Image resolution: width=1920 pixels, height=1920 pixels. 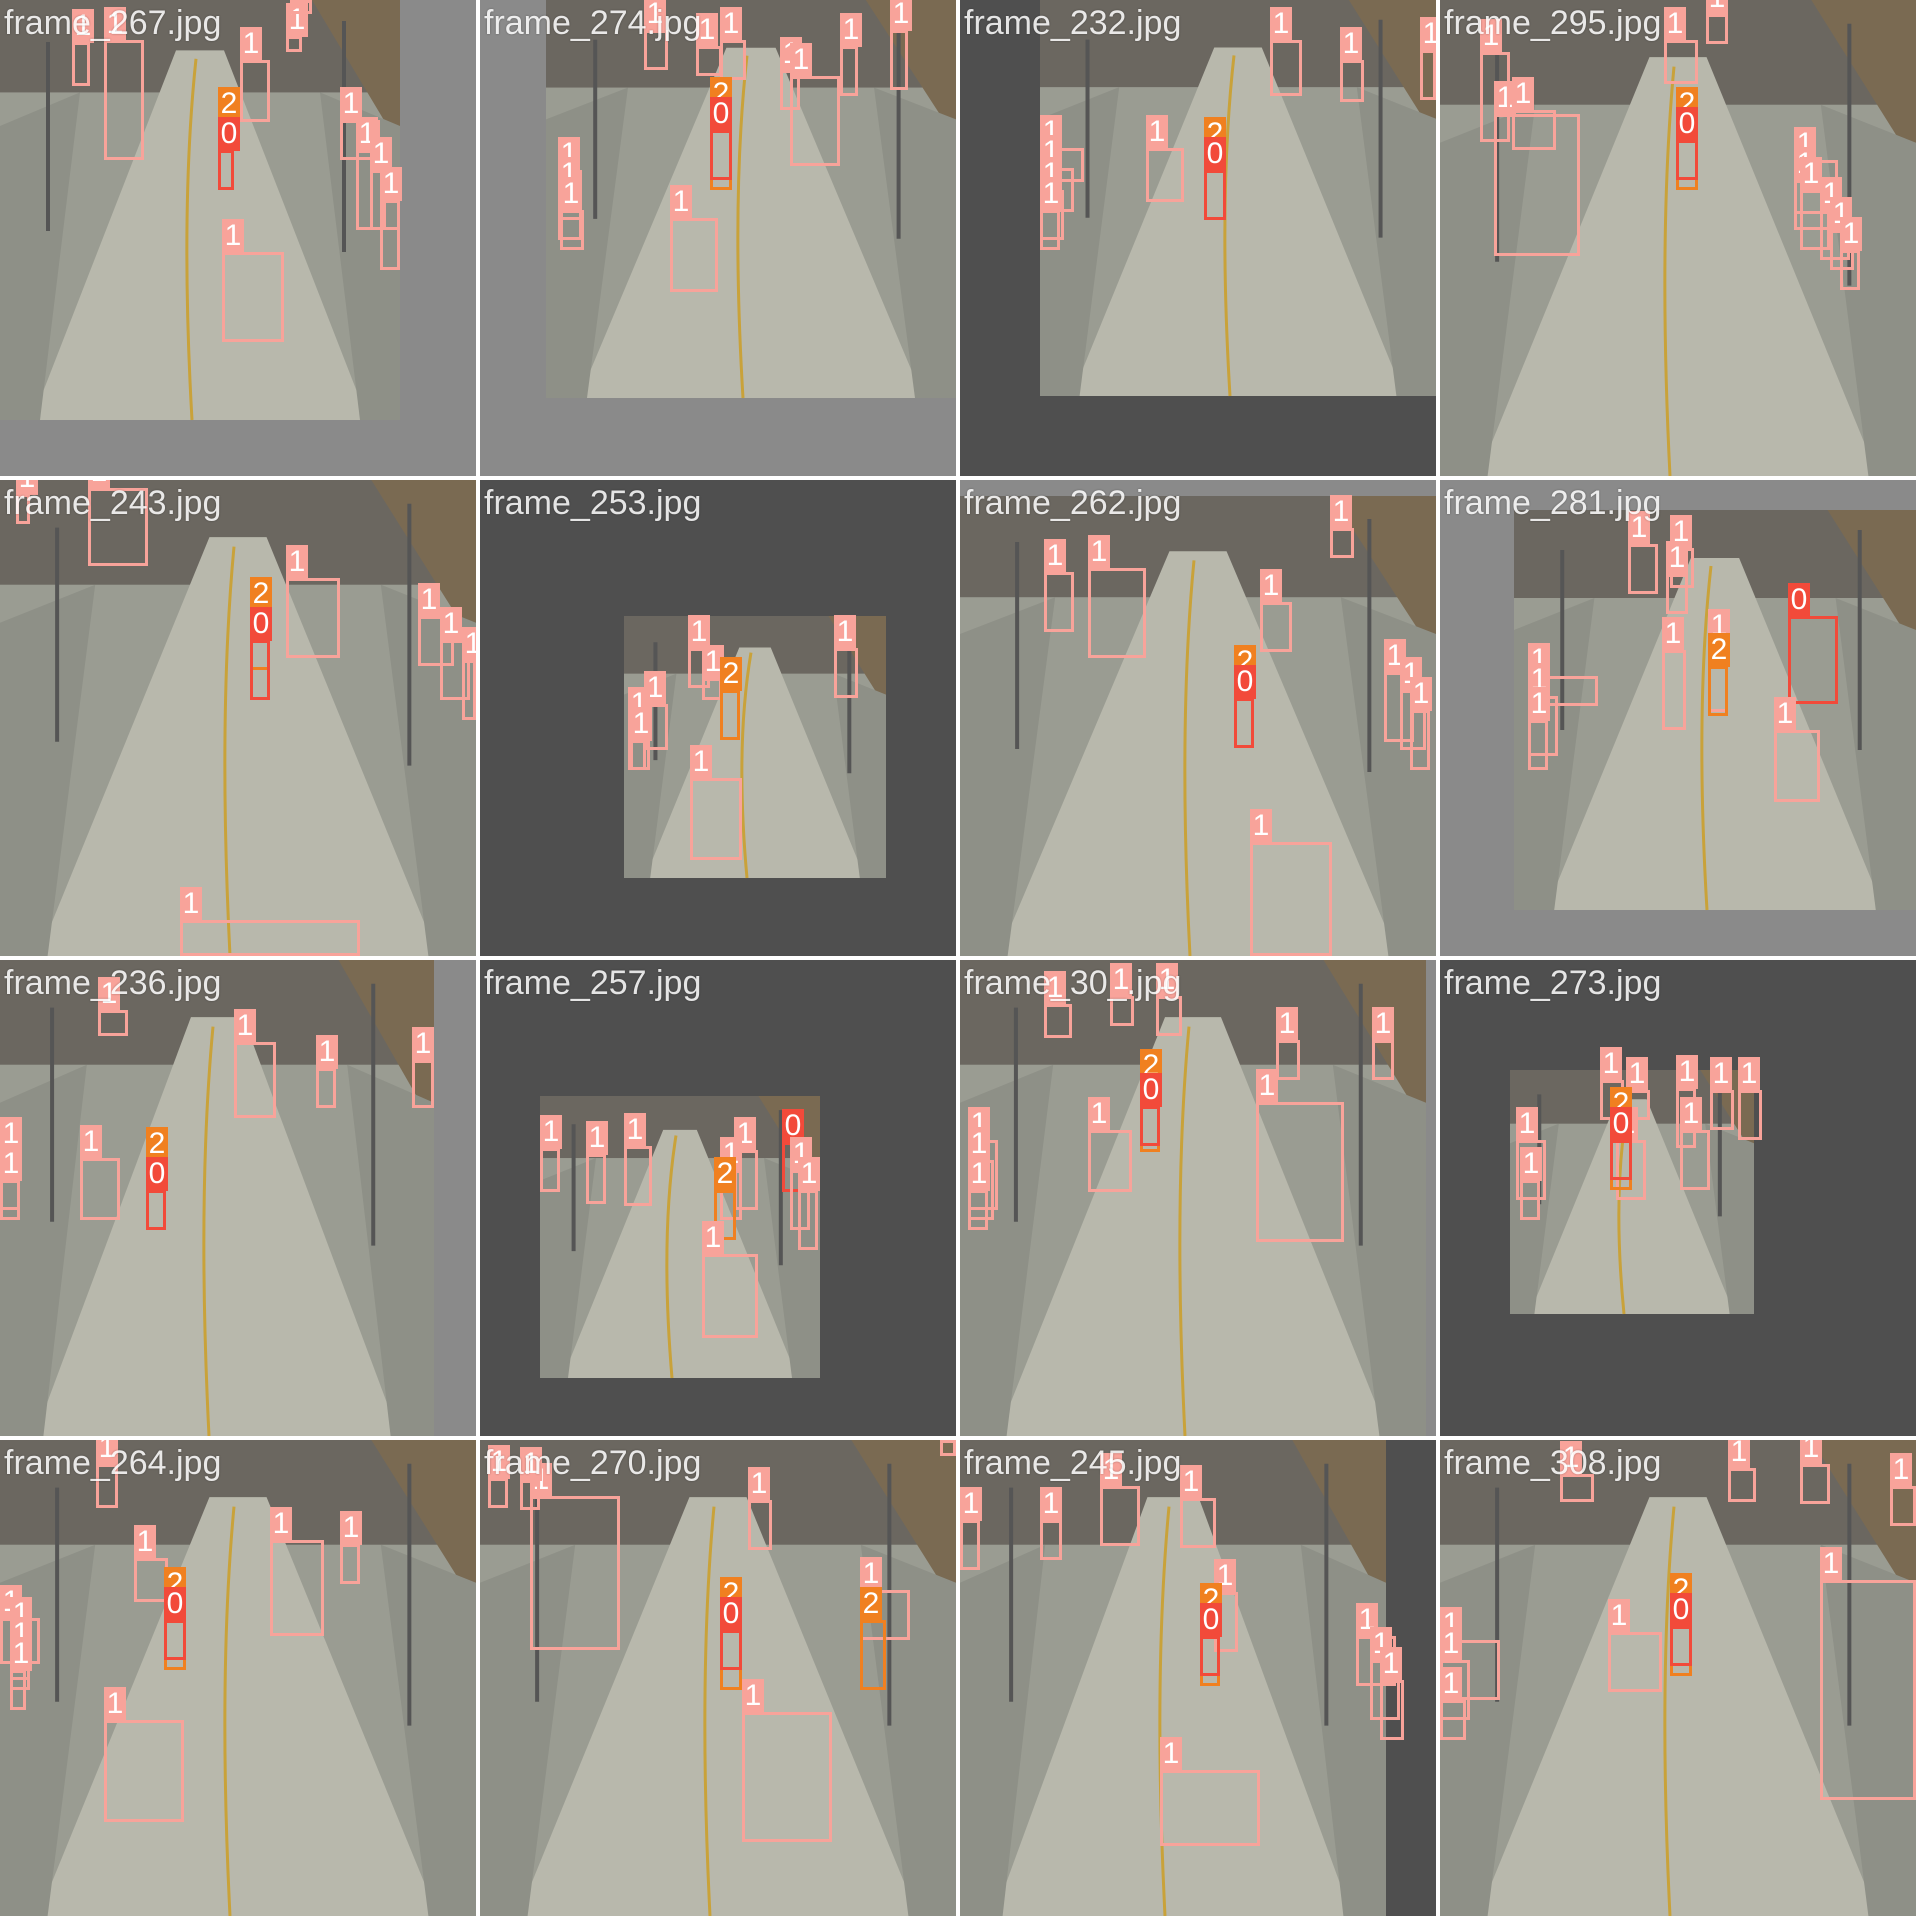 What do you see at coordinates (718, 718) in the screenshot?
I see `mosaic-tile: frame_253.jpg 1 1 1 1 1 2 1 1` at bounding box center [718, 718].